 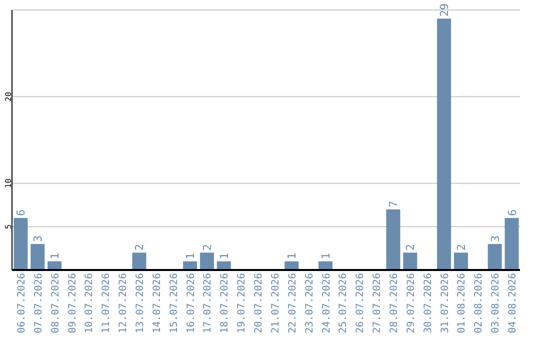 What do you see at coordinates (8, 183) in the screenshot?
I see `y-tick-label: 10` at bounding box center [8, 183].